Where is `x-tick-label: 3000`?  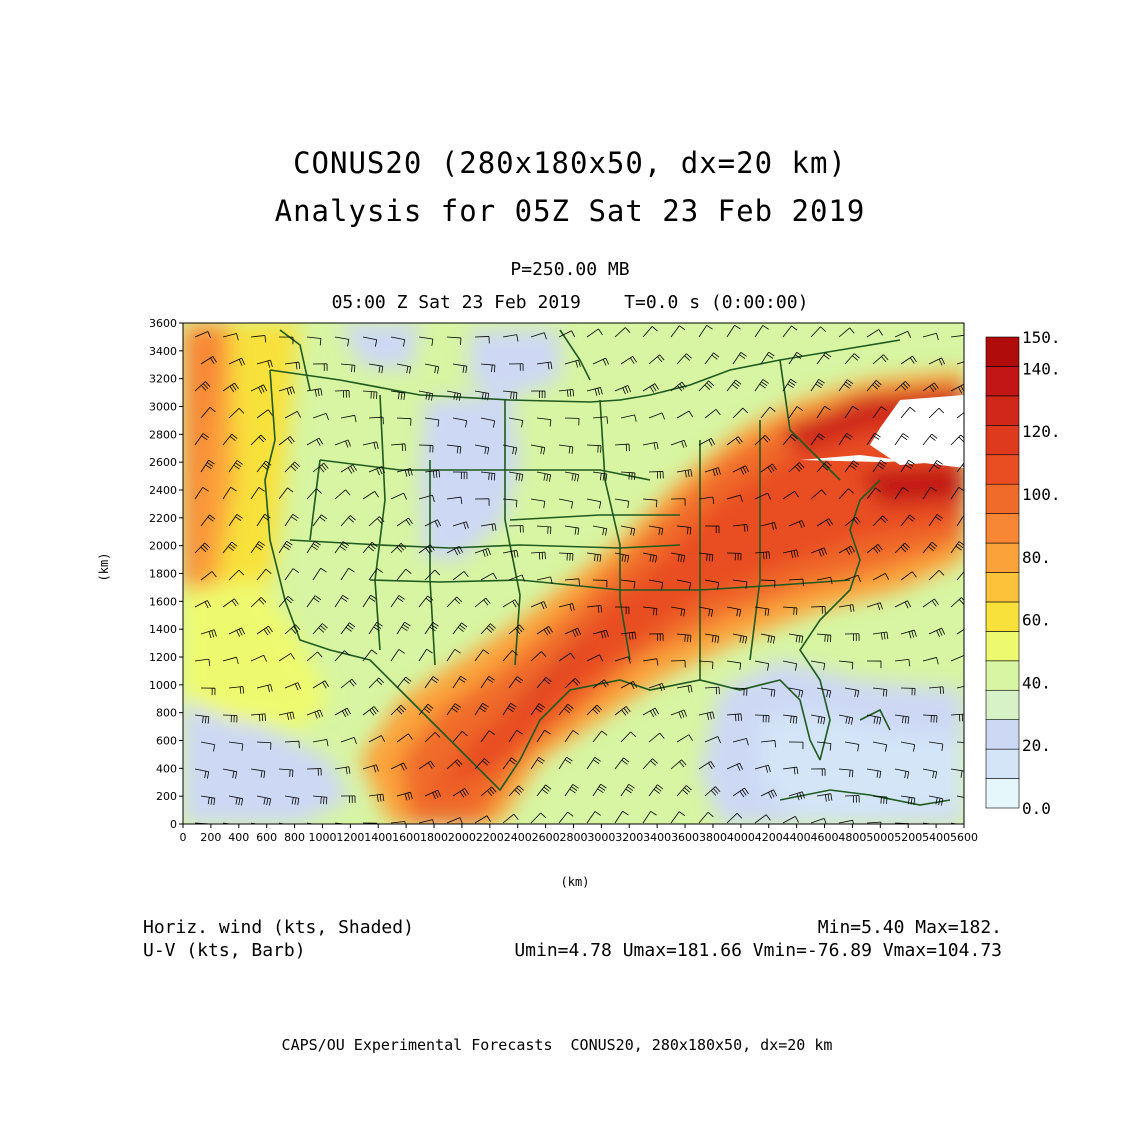 x-tick-label: 3000 is located at coordinates (601, 837).